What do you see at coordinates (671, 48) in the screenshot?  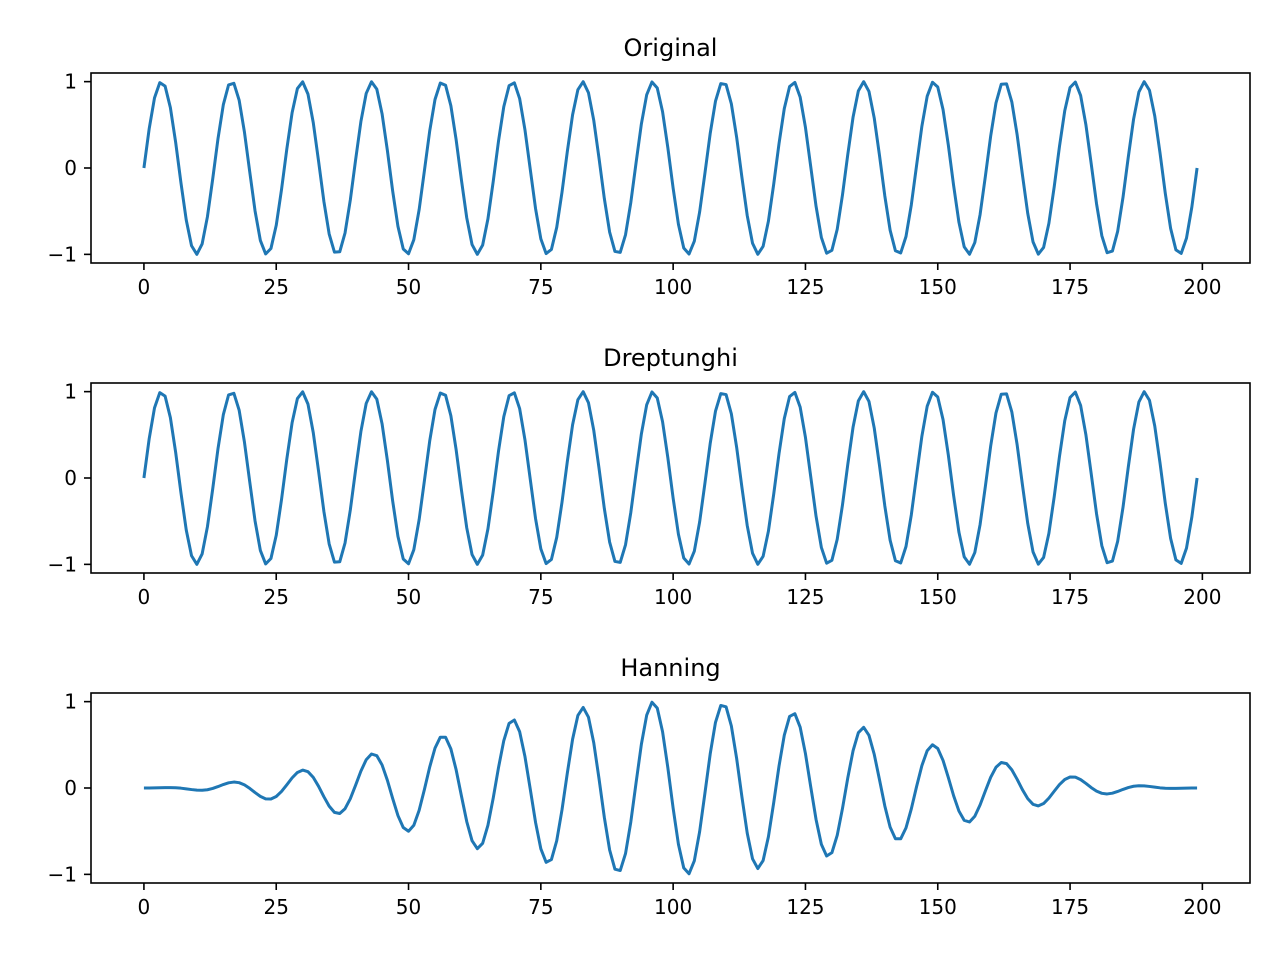 I see `subplot-title: Original` at bounding box center [671, 48].